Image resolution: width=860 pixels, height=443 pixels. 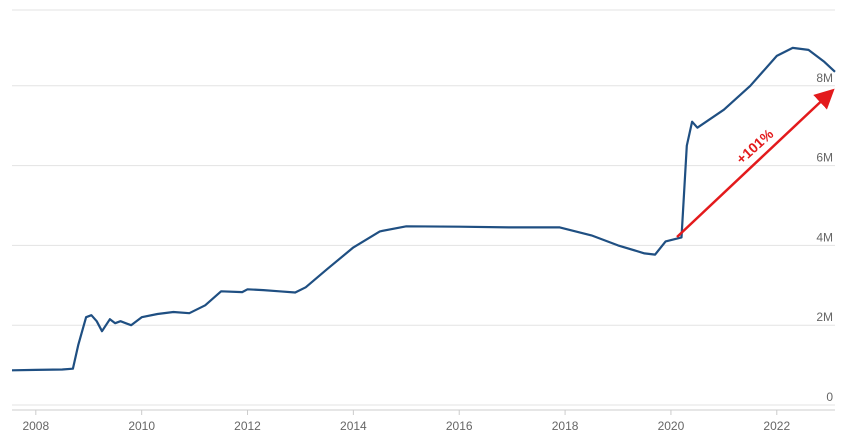 I want to click on x-tick-label: 2014, so click(x=353, y=426).